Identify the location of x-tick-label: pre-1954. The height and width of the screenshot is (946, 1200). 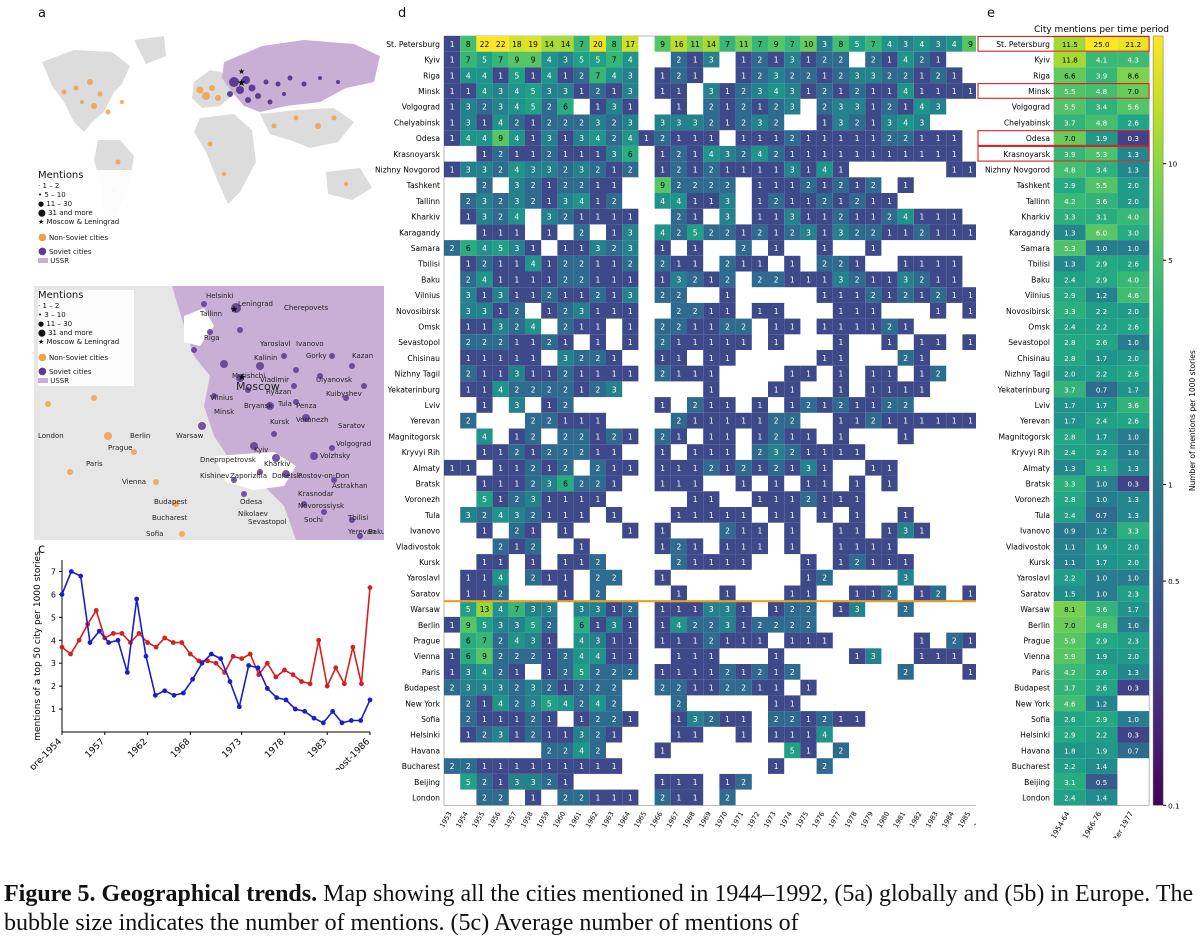
(47, 753).